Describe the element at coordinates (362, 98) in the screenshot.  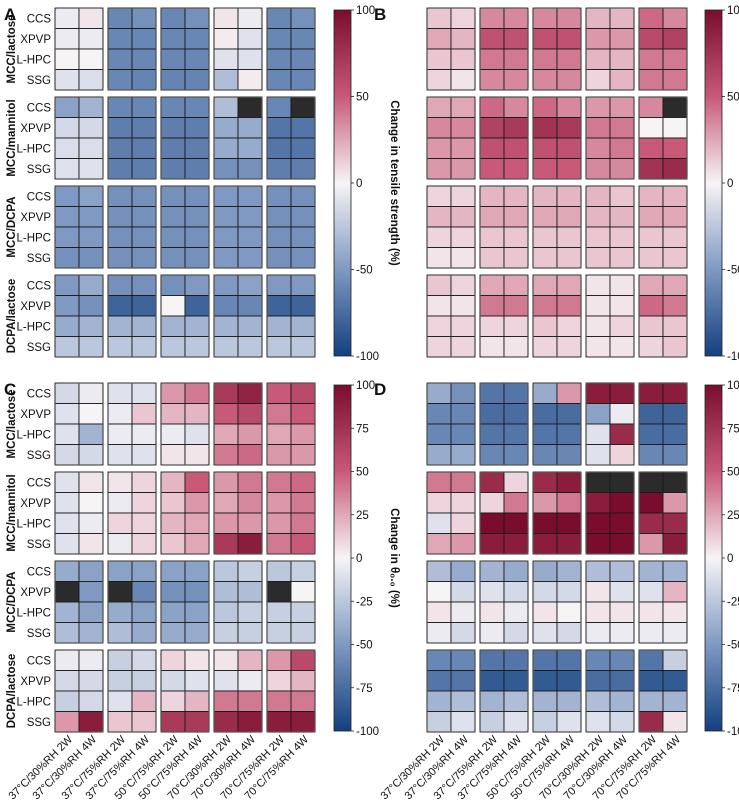
I see `colorbar-tick-label: 50` at that location.